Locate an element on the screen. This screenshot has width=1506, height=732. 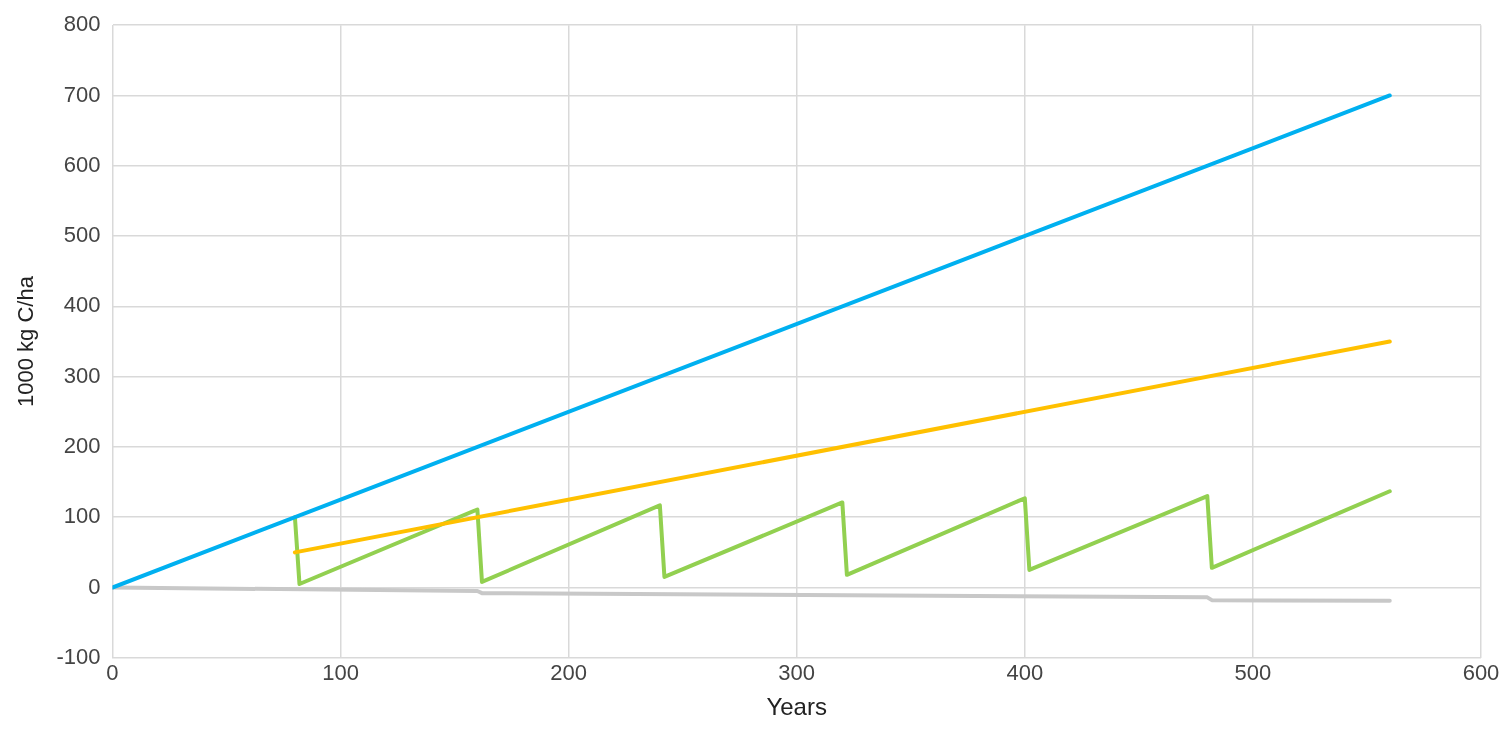
y-tick-label: 100 is located at coordinates (82, 516).